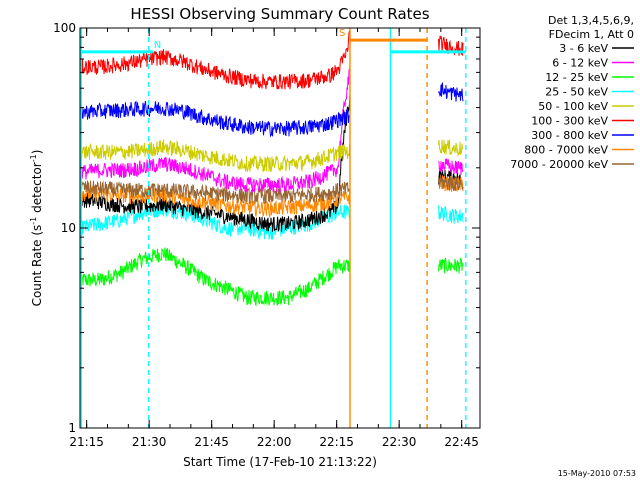 The image size is (640, 480). I want to click on y-tick-label: 1, so click(72, 428).